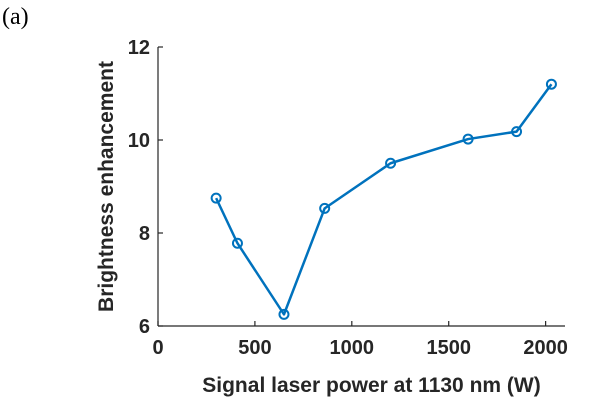  What do you see at coordinates (139, 48) in the screenshot?
I see `y-tick-label: 12` at bounding box center [139, 48].